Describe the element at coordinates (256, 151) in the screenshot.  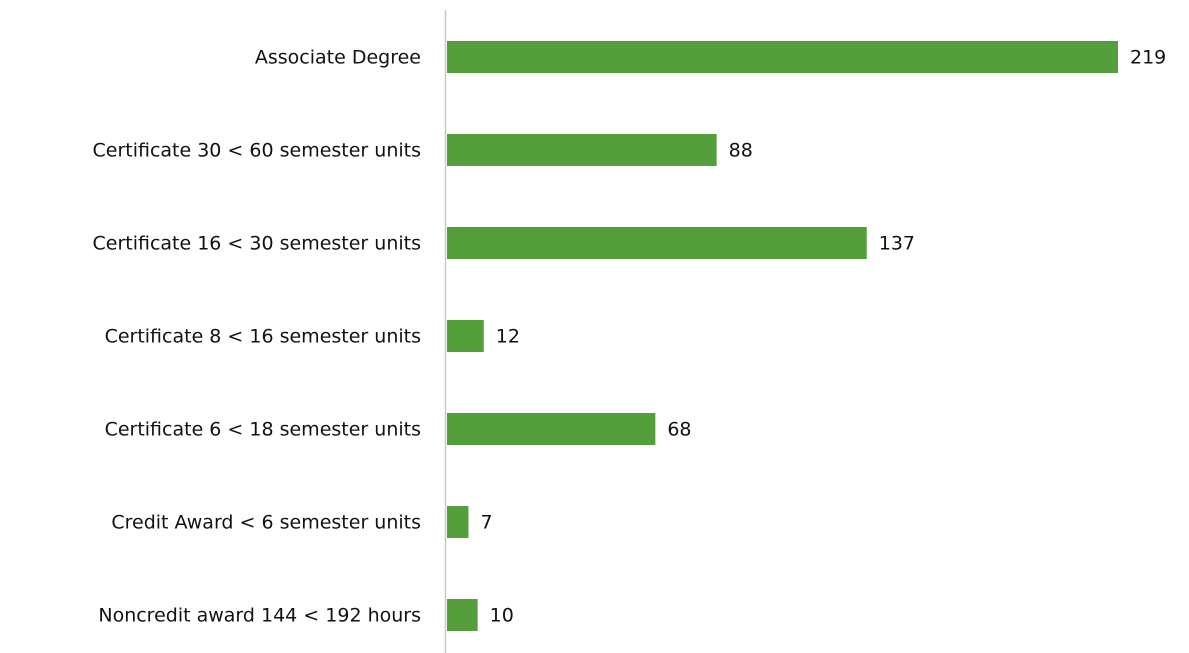
I see `category-label: Certificate 30 < 60 semester units` at that location.